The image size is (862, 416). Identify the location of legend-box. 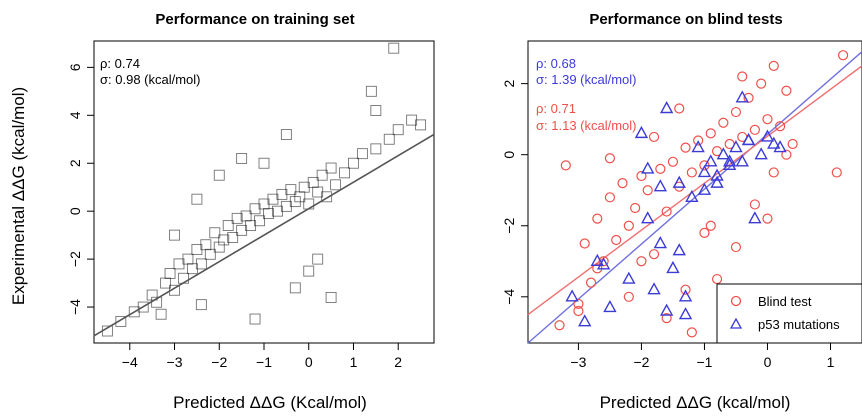
(789, 313).